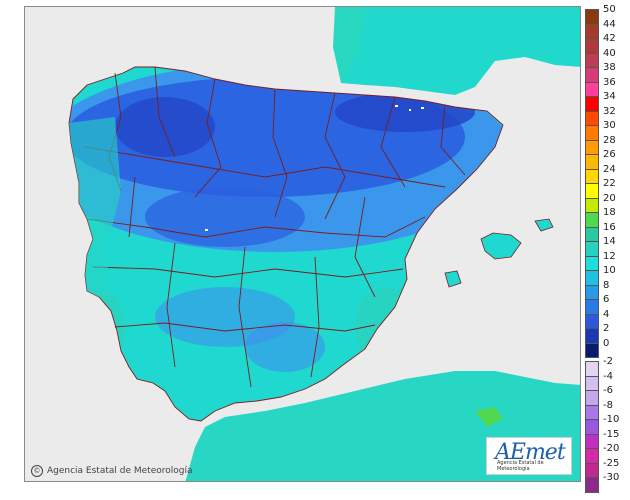 The height and width of the screenshot is (500, 630). What do you see at coordinates (611, 434) in the screenshot?
I see `legend-label-negative: -15` at bounding box center [611, 434].